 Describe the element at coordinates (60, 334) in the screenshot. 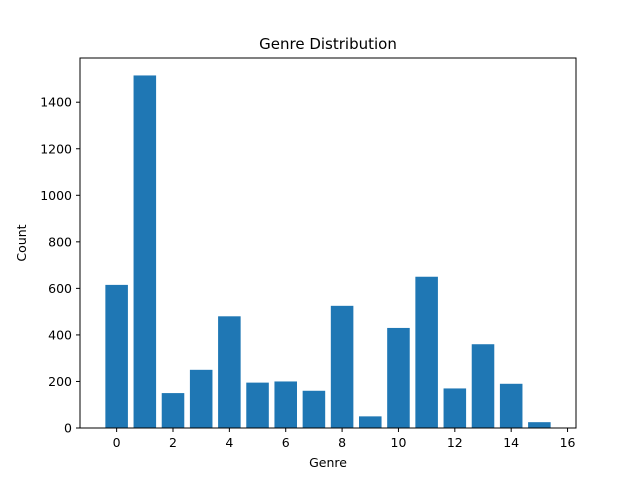

I see `y-tick-label: 400` at that location.